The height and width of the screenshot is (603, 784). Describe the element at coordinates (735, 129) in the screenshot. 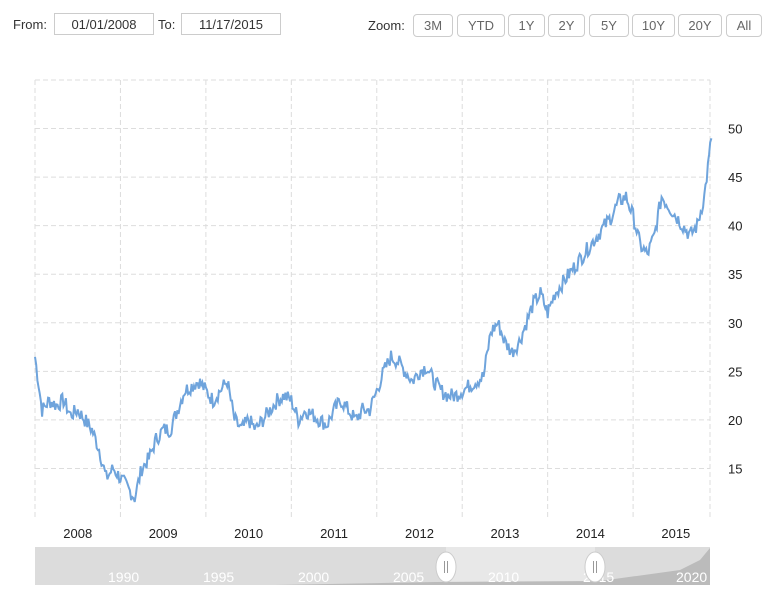

I see `y-tick-label: 50` at that location.